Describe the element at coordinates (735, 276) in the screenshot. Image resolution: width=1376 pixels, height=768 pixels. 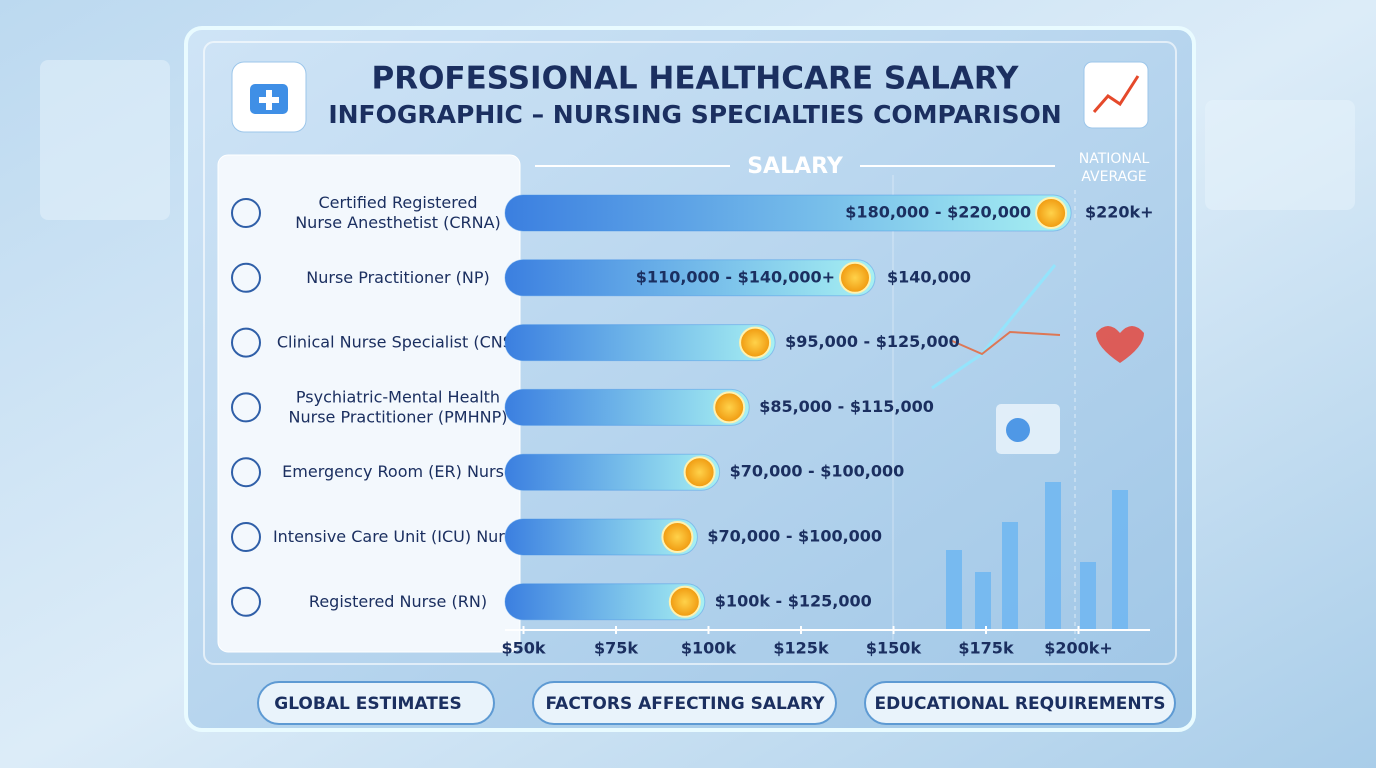
I see `range-label: $110,000 - $140,000+` at that location.